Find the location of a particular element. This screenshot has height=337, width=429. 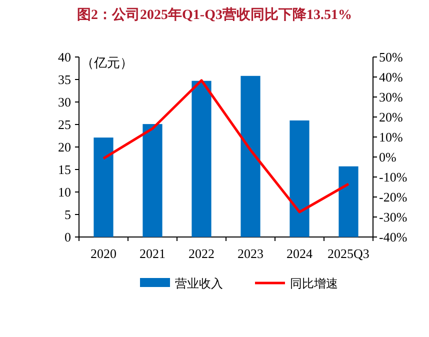

xtick: 2024 is located at coordinates (299, 253).